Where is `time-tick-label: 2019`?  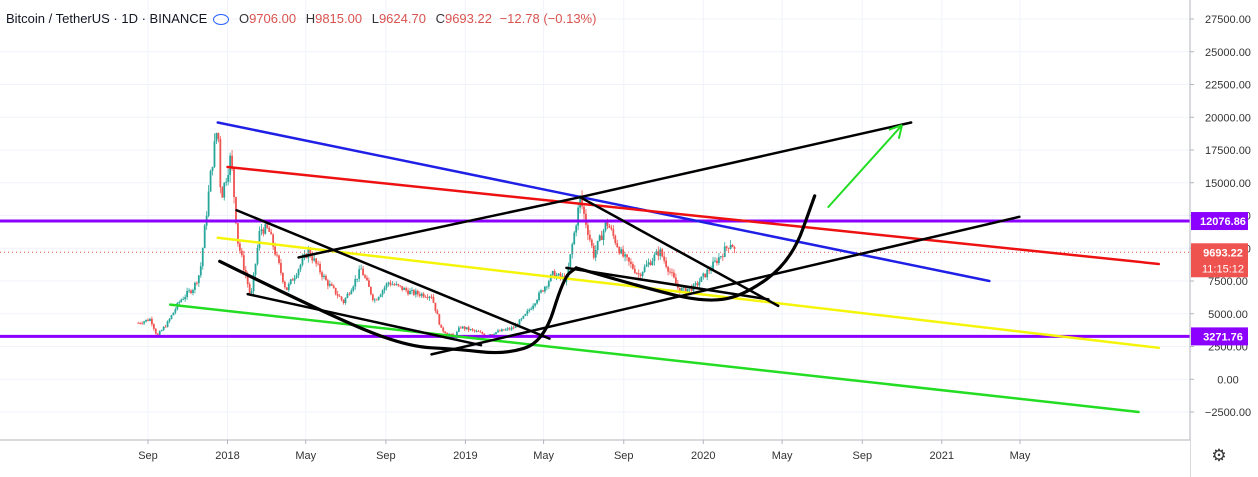
time-tick-label: 2019 is located at coordinates (465, 456).